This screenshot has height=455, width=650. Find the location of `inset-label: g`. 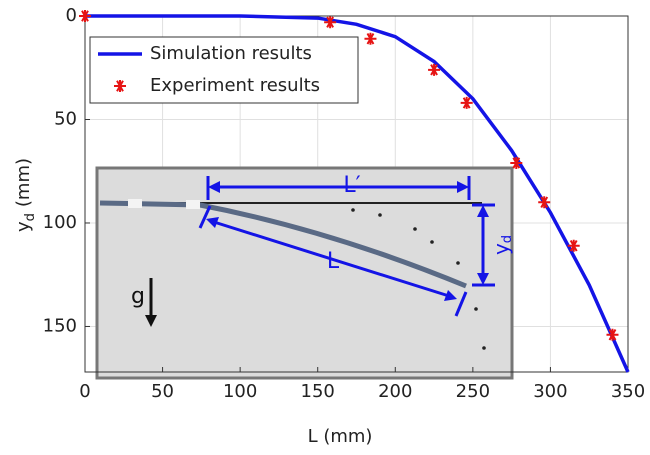

inset-label: g is located at coordinates (138, 296).